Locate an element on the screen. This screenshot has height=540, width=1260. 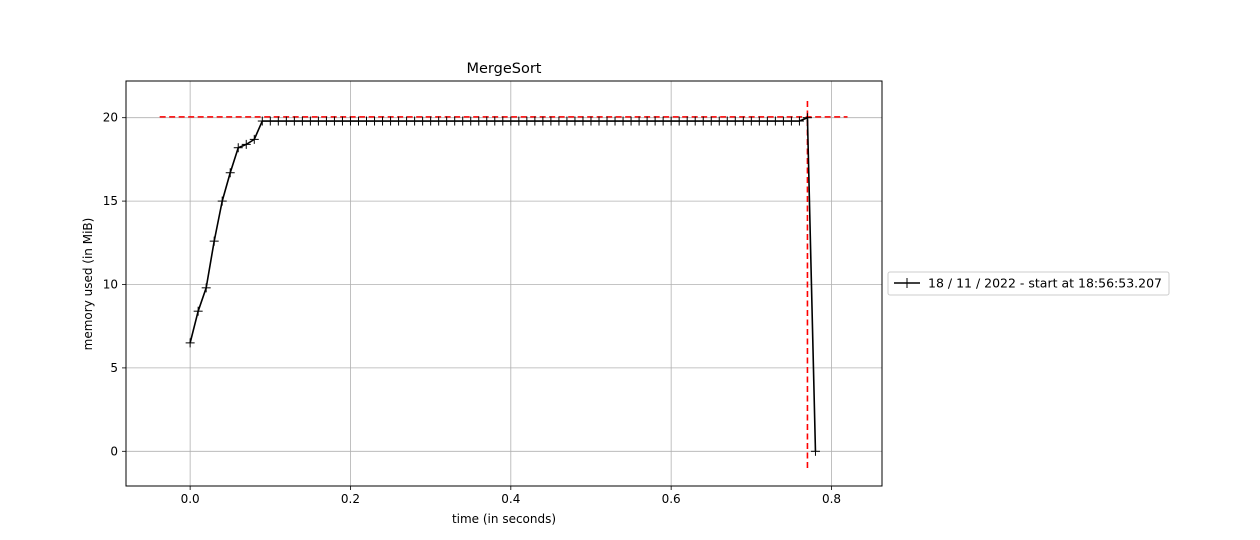
y-tick-label: 15 is located at coordinates (110, 201).